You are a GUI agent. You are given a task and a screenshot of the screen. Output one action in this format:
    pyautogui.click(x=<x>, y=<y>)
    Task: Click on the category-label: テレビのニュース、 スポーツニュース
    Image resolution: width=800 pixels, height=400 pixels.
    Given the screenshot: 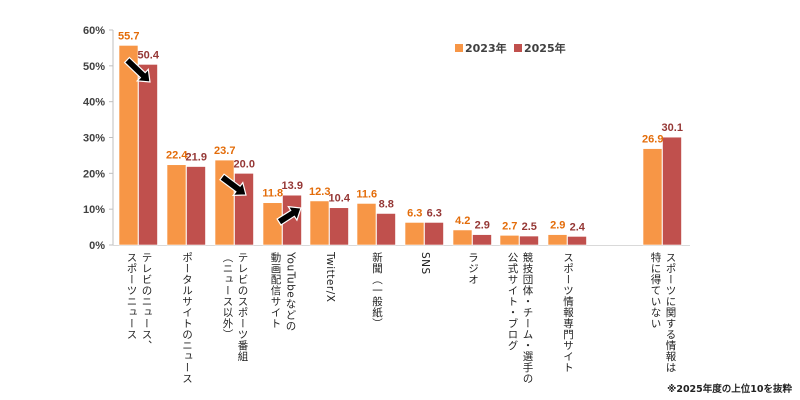 What is the action you would take?
    pyautogui.click(x=139, y=301)
    